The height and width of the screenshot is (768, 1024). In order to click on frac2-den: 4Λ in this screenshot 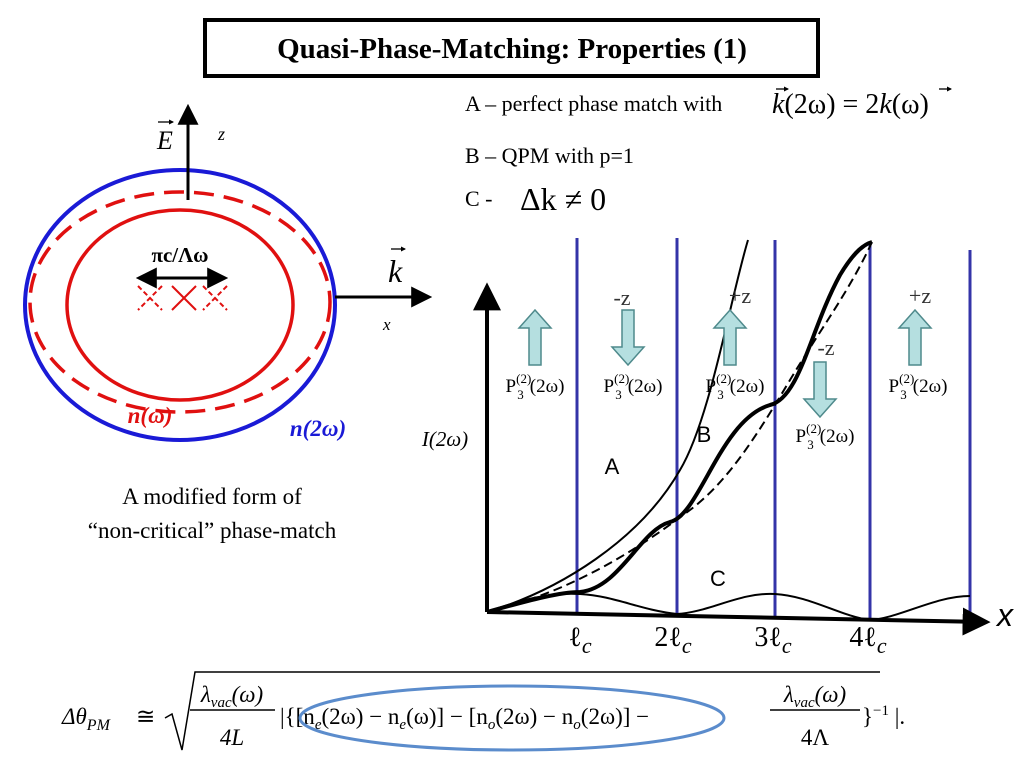, I will do `click(815, 737)`.